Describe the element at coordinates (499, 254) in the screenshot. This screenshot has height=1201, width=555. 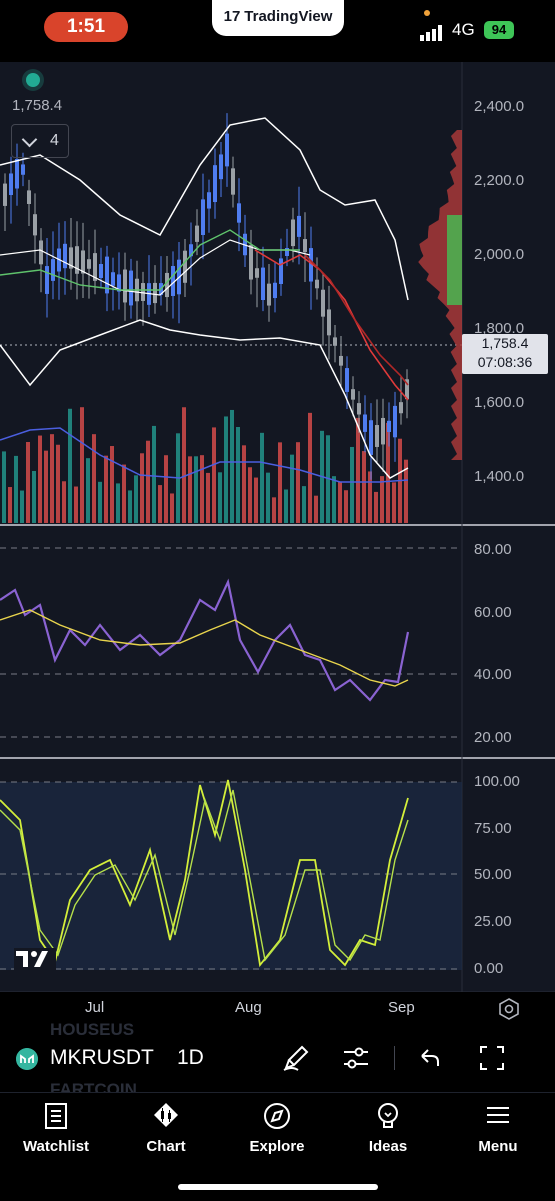
I see `price-axis-label: 2,000.0` at that location.